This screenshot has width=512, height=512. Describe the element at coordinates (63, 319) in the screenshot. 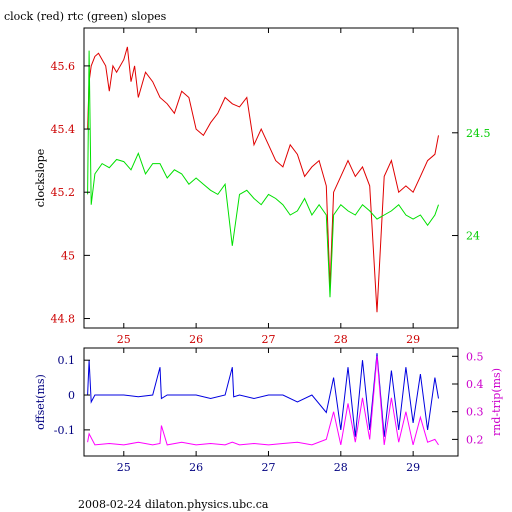

I see `top-y-tick-label: 44.8` at that location.